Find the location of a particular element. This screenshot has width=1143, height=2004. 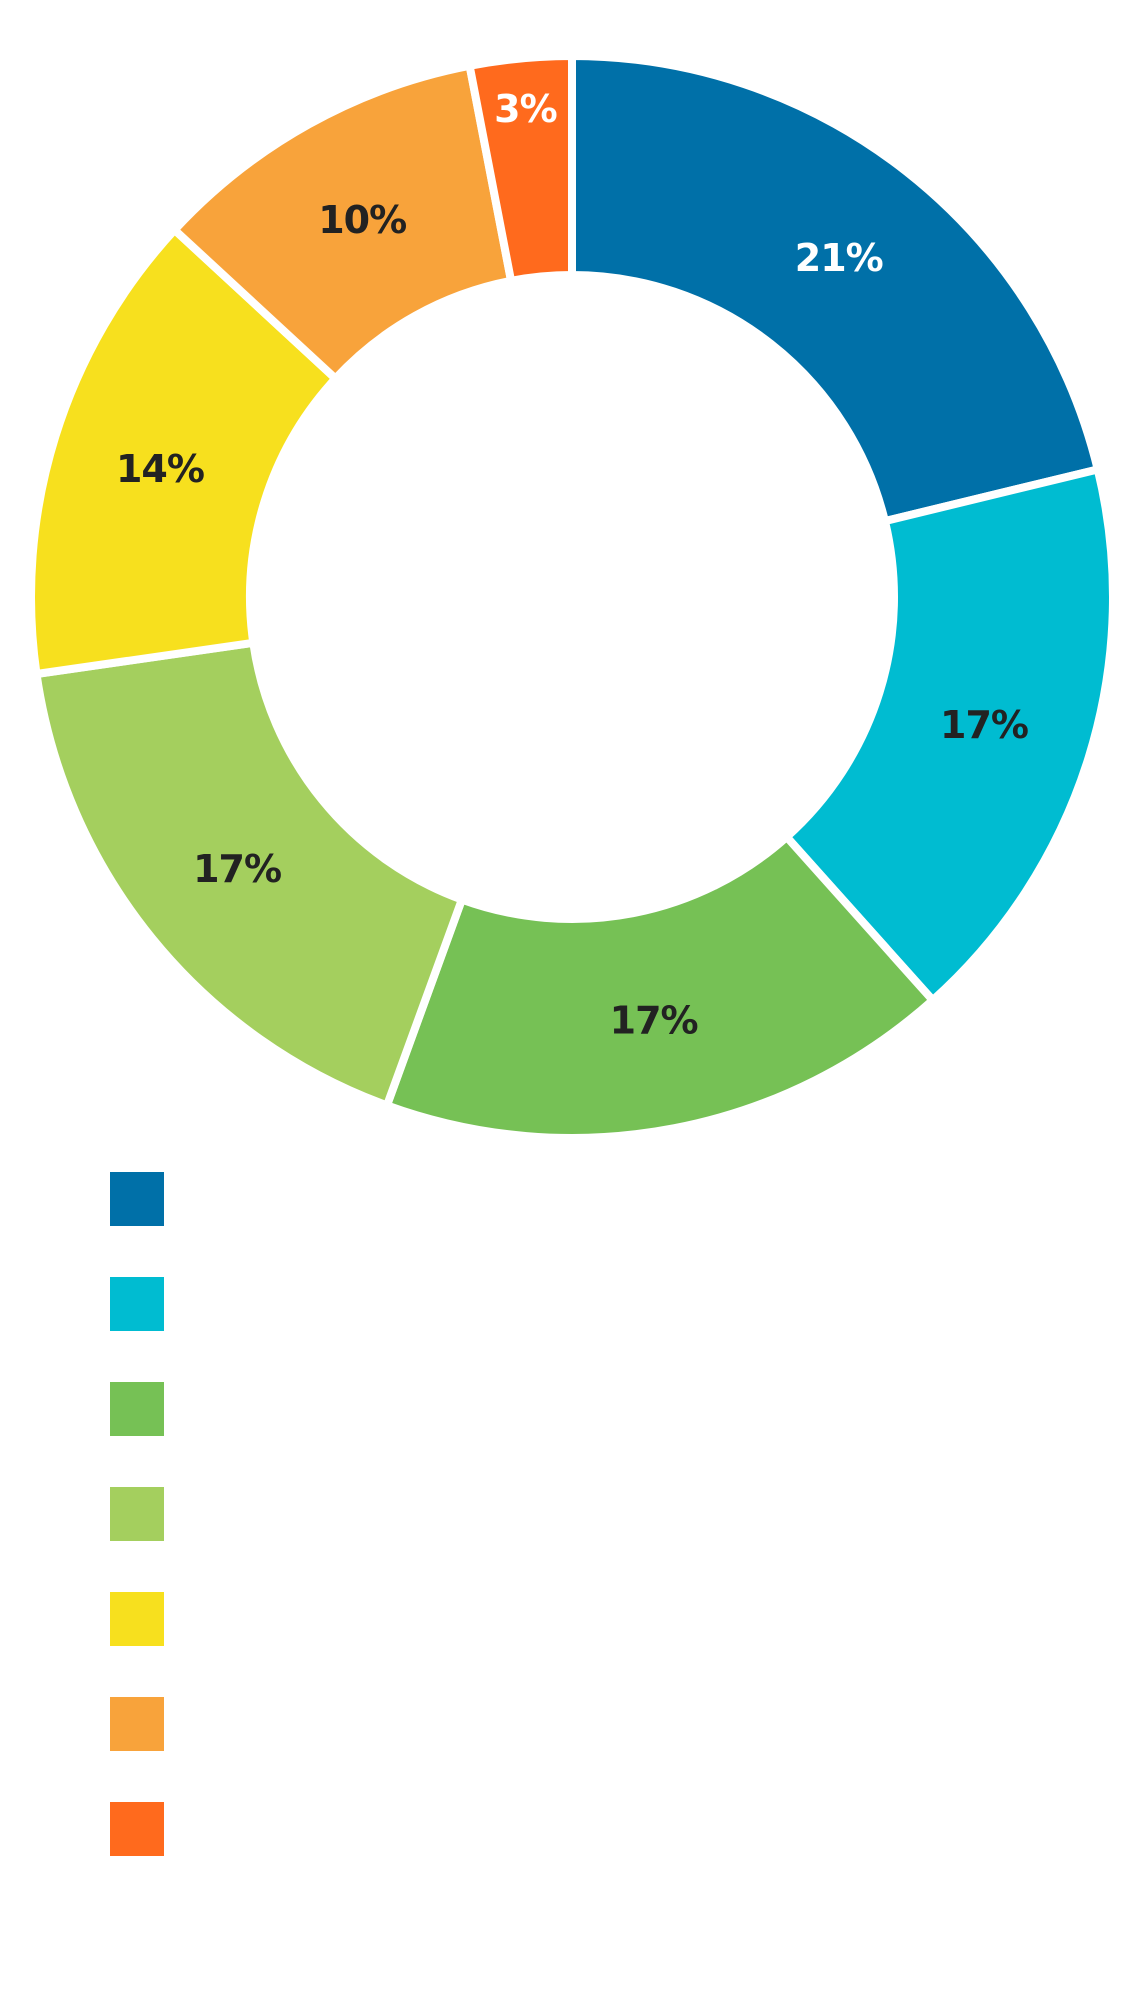

slice-label-6: 10% is located at coordinates (362, 220).